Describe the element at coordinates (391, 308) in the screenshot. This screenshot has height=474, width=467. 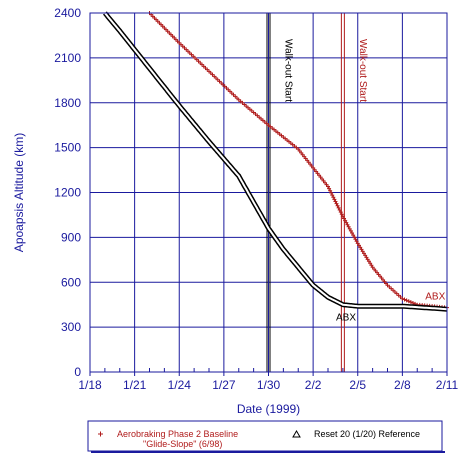
I see `annotations: ABX ABX` at that location.